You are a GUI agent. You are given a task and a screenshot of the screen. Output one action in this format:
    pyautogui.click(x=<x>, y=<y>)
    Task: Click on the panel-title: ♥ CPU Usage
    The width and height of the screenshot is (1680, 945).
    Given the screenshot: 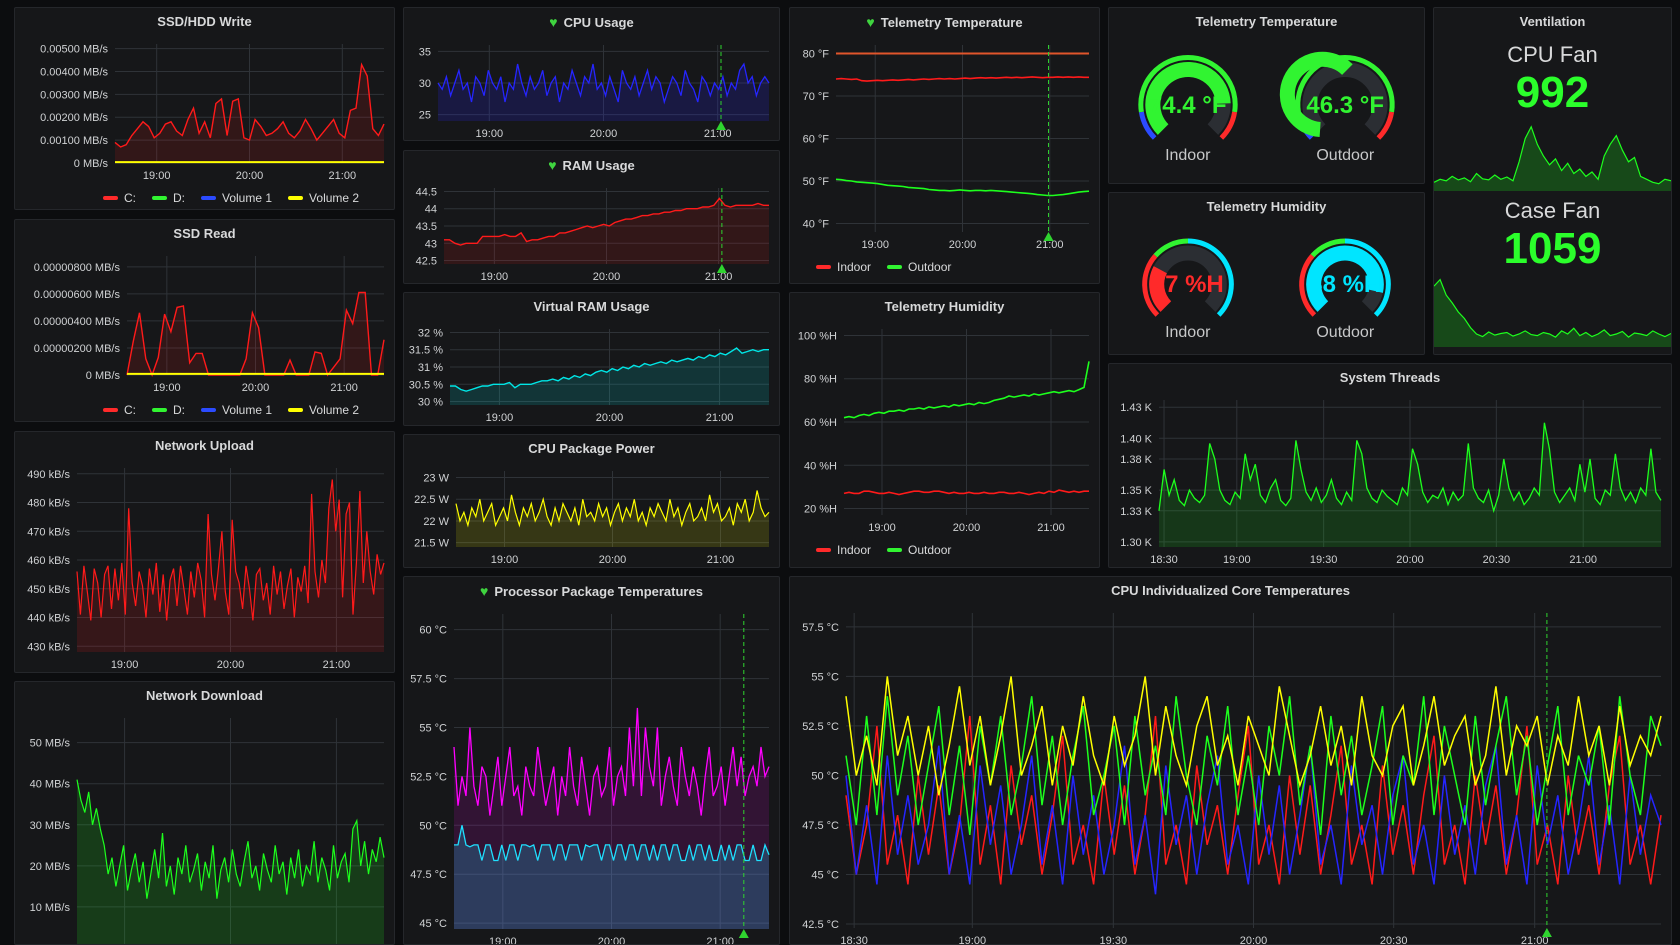 What is the action you would take?
    pyautogui.click(x=591, y=22)
    